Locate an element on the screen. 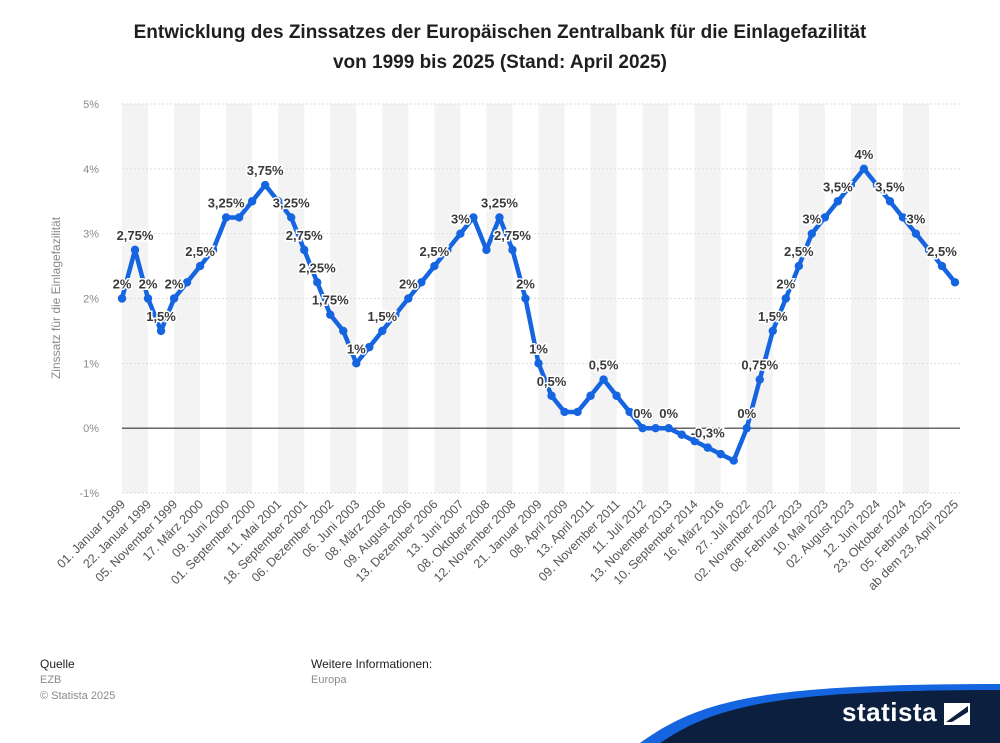 This screenshot has width=1000, height=743. data-label: 4% is located at coordinates (863, 154).